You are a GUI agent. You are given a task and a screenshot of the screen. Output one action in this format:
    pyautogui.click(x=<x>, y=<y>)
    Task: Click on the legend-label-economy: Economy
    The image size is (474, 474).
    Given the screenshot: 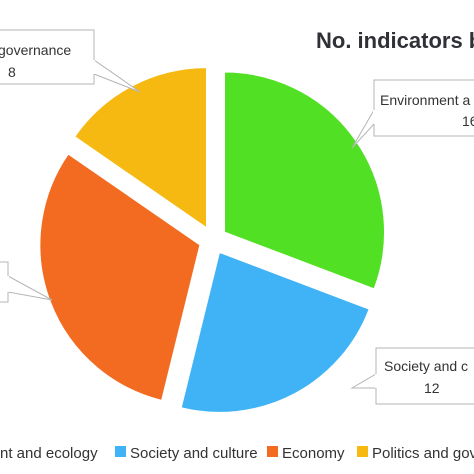 What is the action you would take?
    pyautogui.click(x=313, y=453)
    